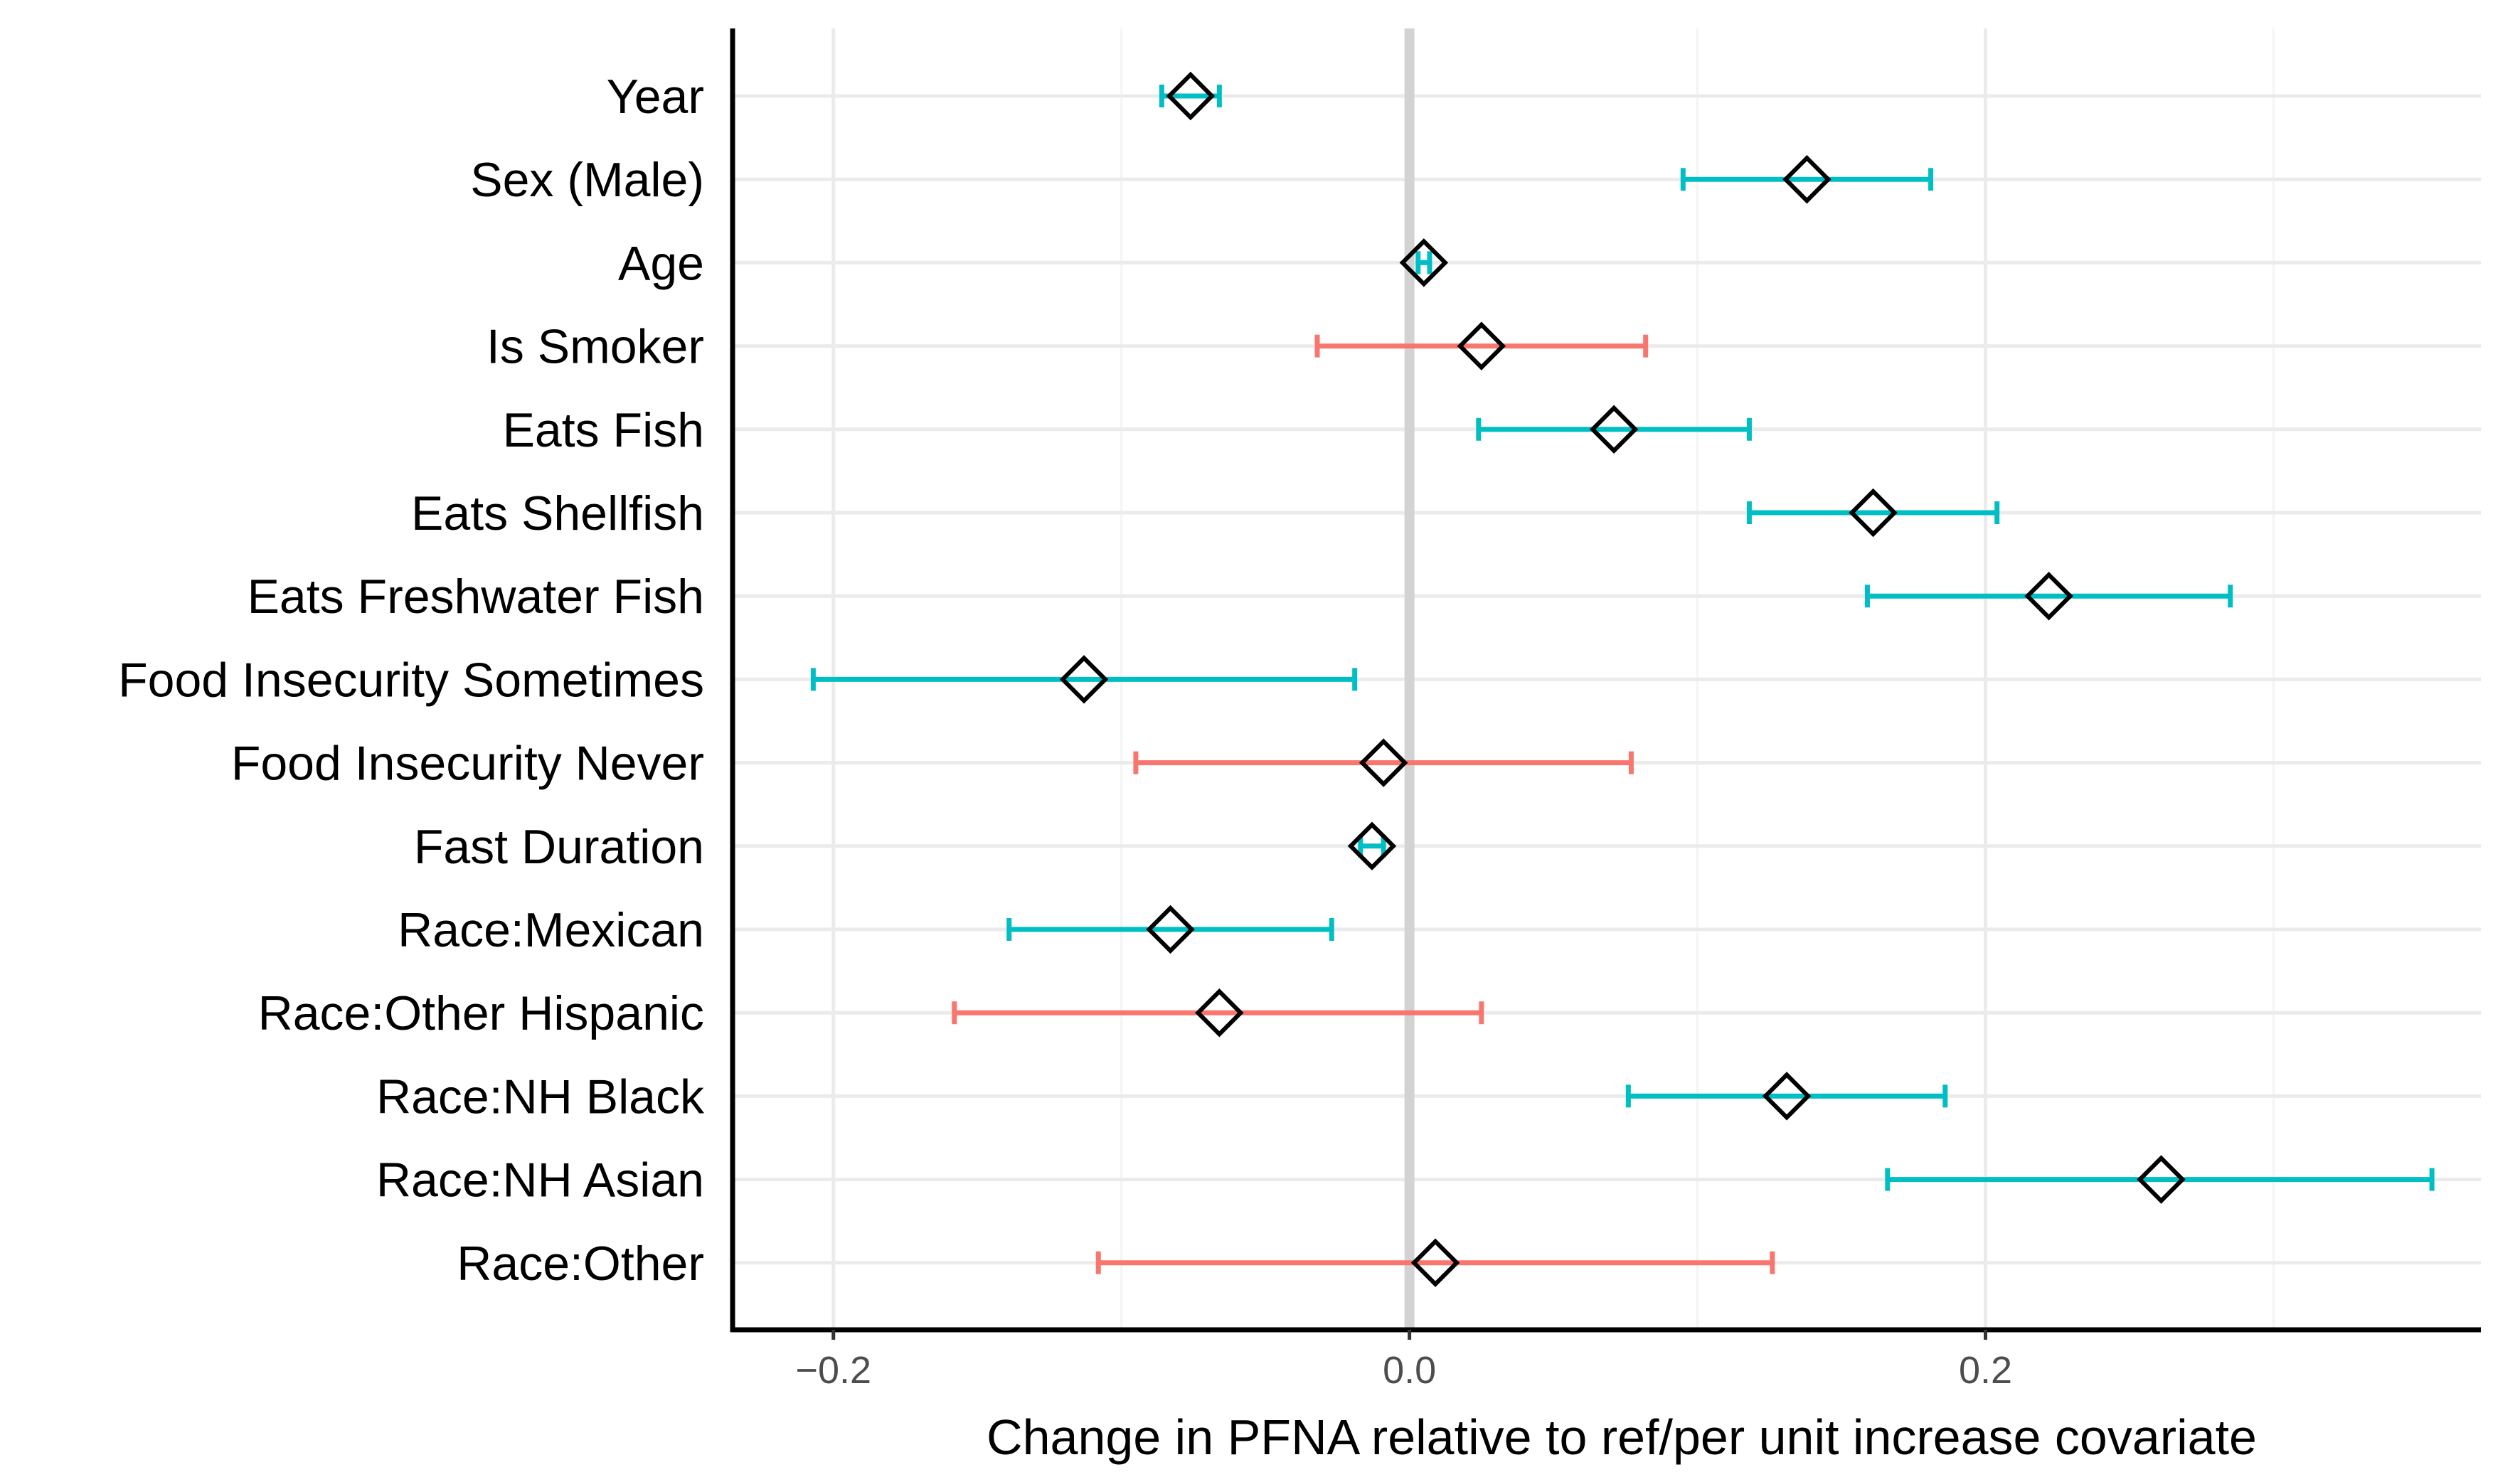  Describe the element at coordinates (655, 97) in the screenshot. I see `category-label: Year` at that location.